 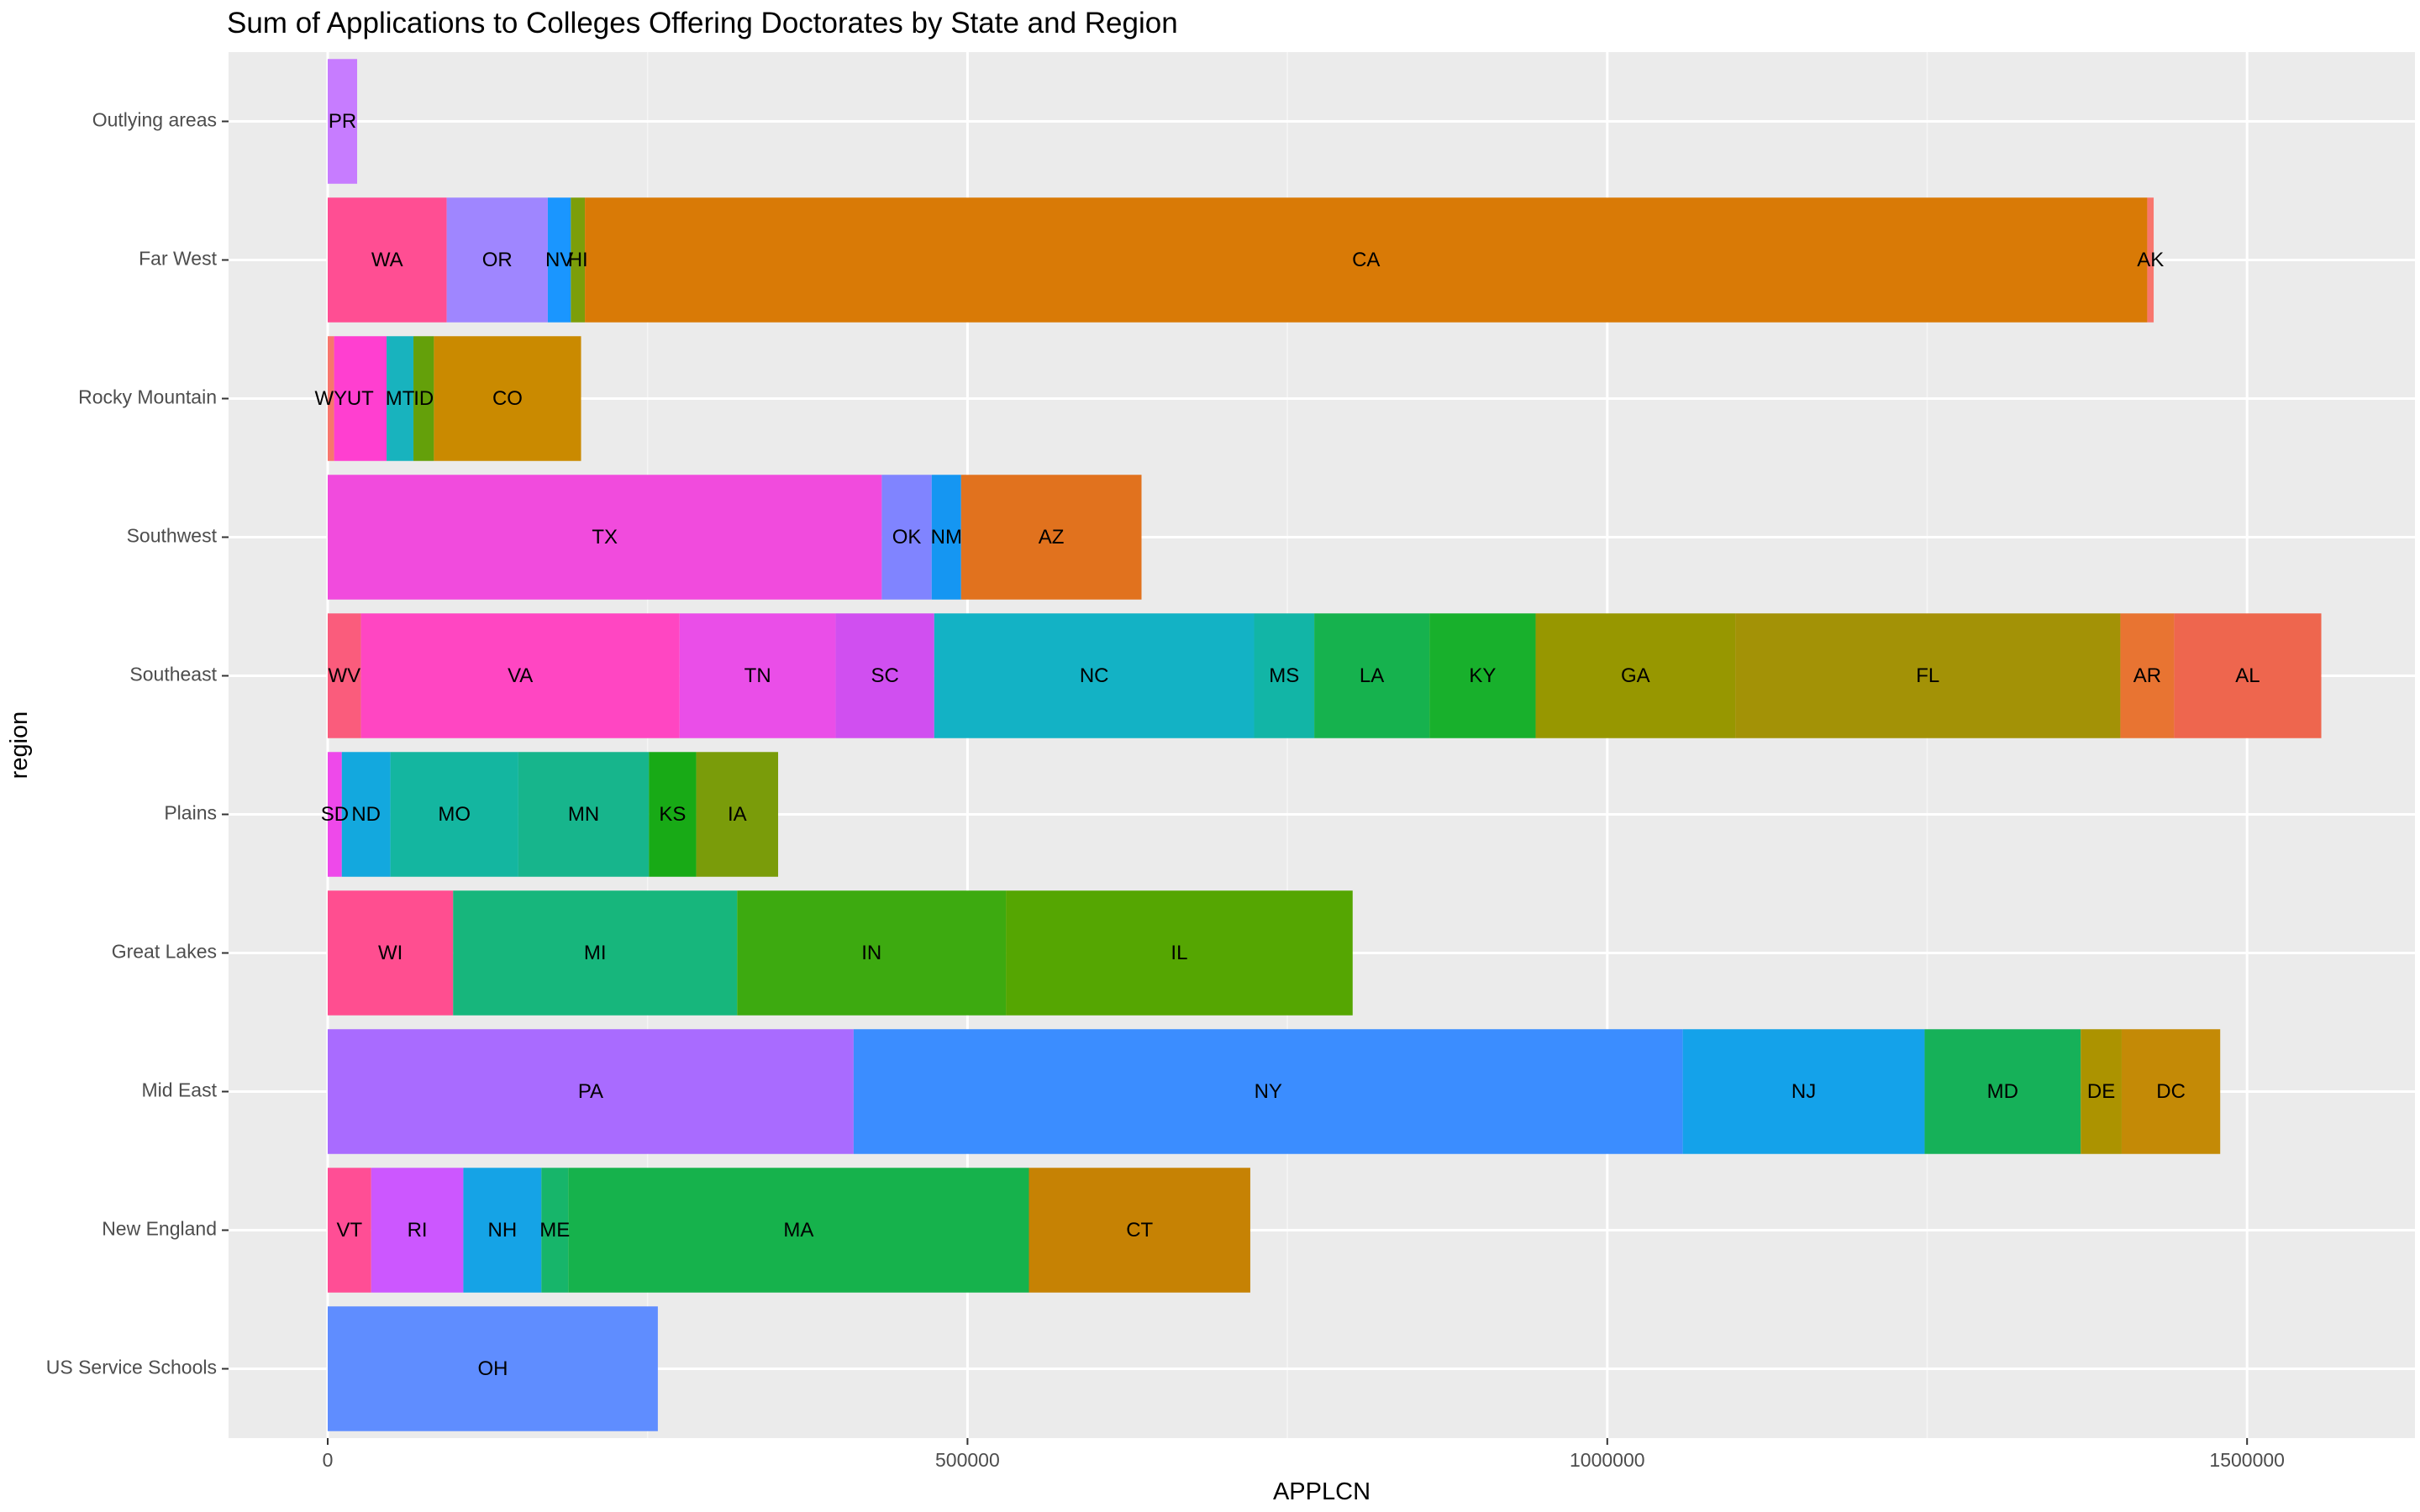 What do you see at coordinates (178, 259) in the screenshot?
I see `y-tick-label: Far West` at bounding box center [178, 259].